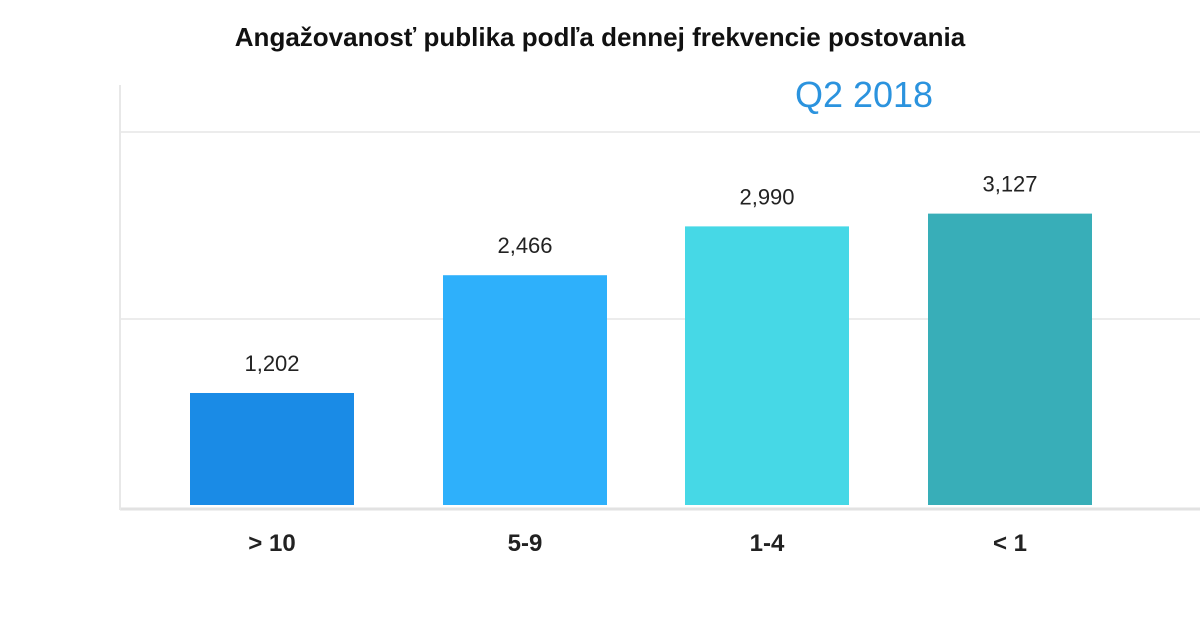 Image resolution: width=1200 pixels, height=628 pixels. What do you see at coordinates (864, 94) in the screenshot?
I see `chart-subtitle: Q2 2018` at bounding box center [864, 94].